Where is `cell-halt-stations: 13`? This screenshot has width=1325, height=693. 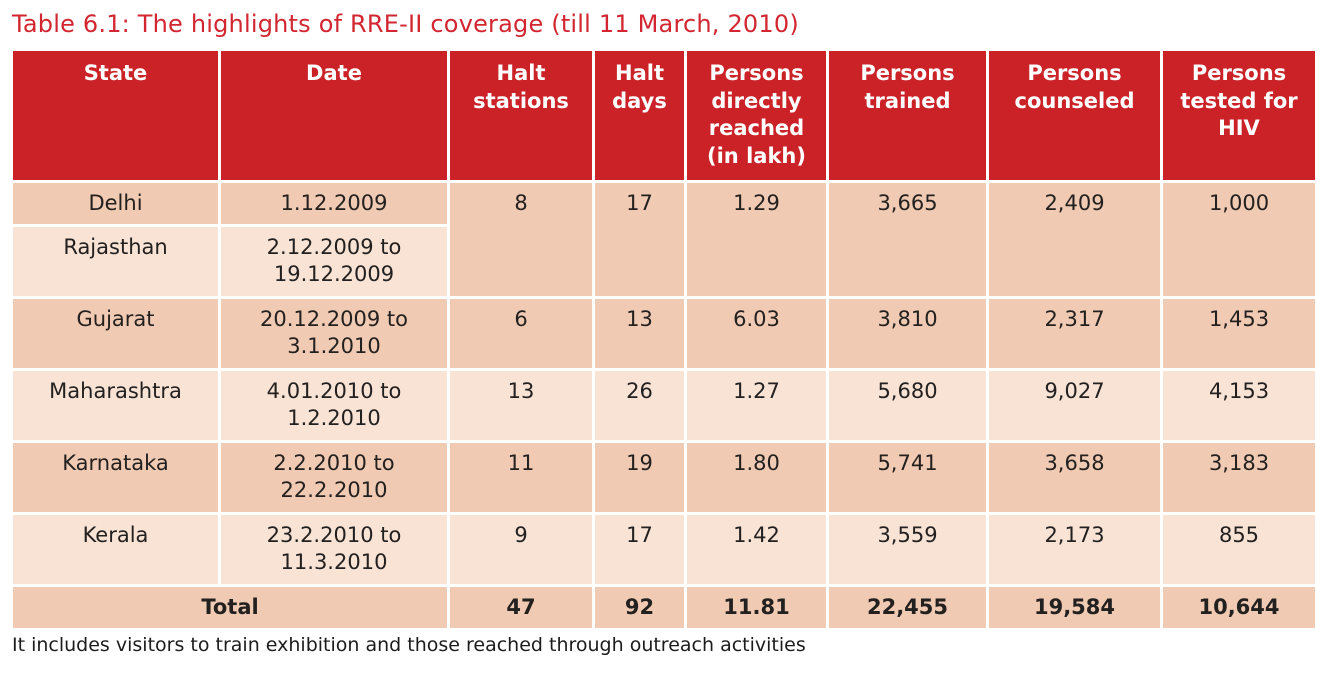 cell-halt-stations: 13 is located at coordinates (521, 405).